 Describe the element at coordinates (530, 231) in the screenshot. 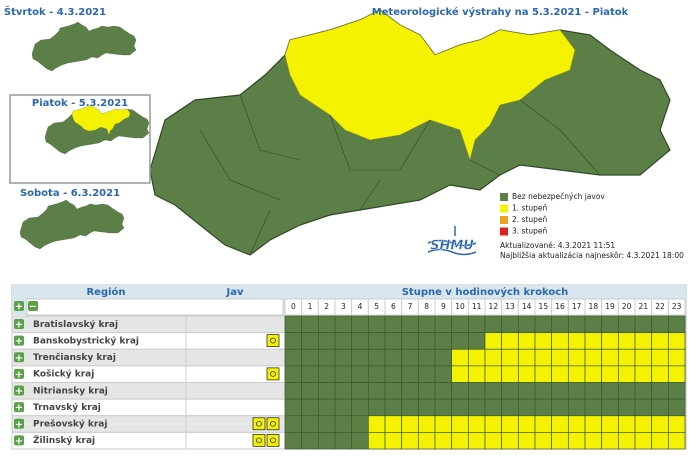

I see `legend-label: 3. stupeň` at that location.